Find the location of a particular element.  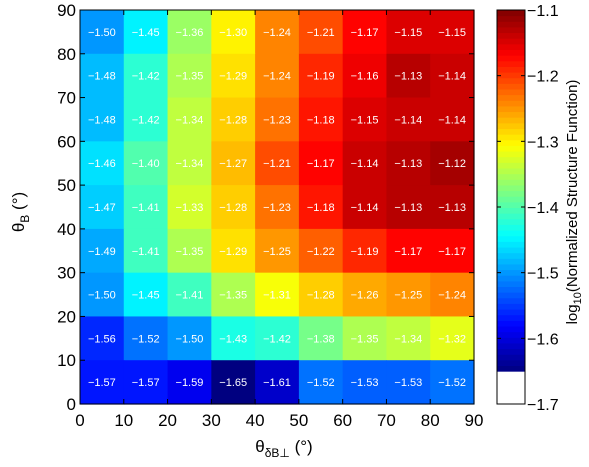

cell-value-label: −1.26 is located at coordinates (365, 296).